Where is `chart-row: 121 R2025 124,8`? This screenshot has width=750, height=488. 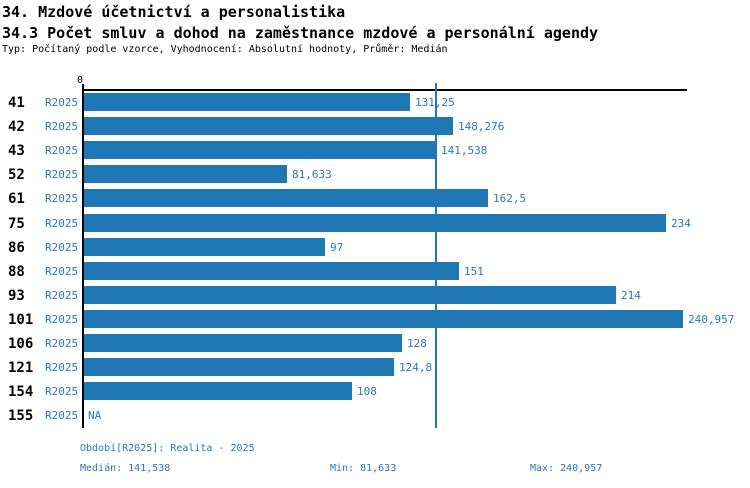
chart-row: 121 R2025 124,8 is located at coordinates (375, 370).